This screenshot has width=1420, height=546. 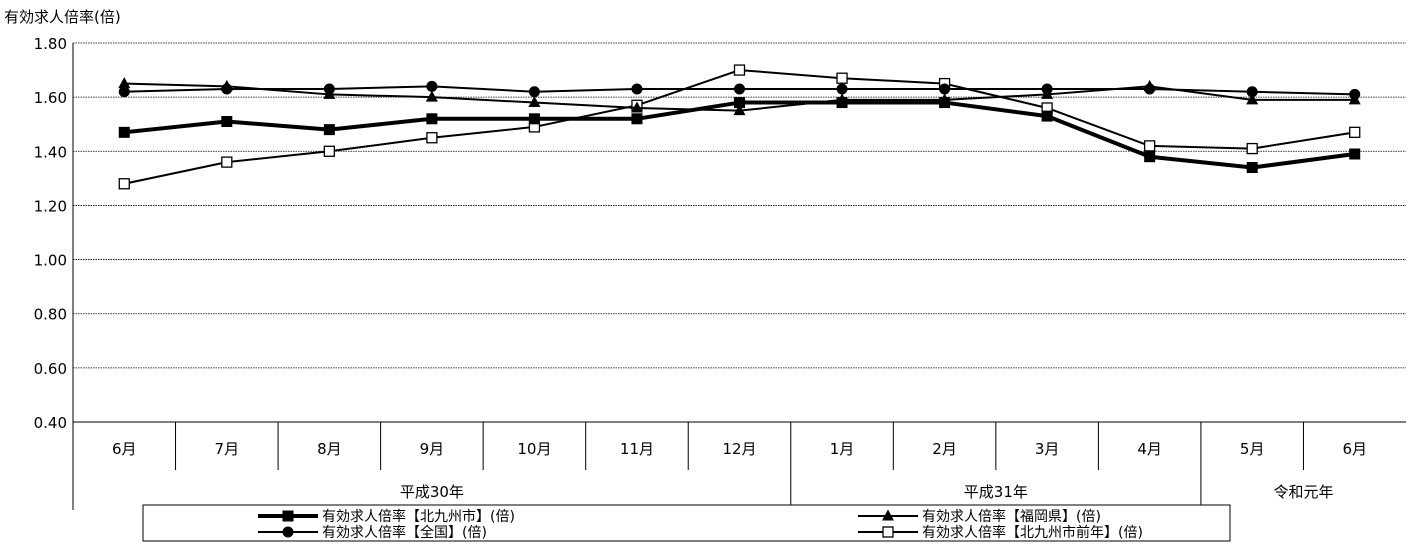 What do you see at coordinates (329, 449) in the screenshot?
I see `x-tick-label: 8月` at bounding box center [329, 449].